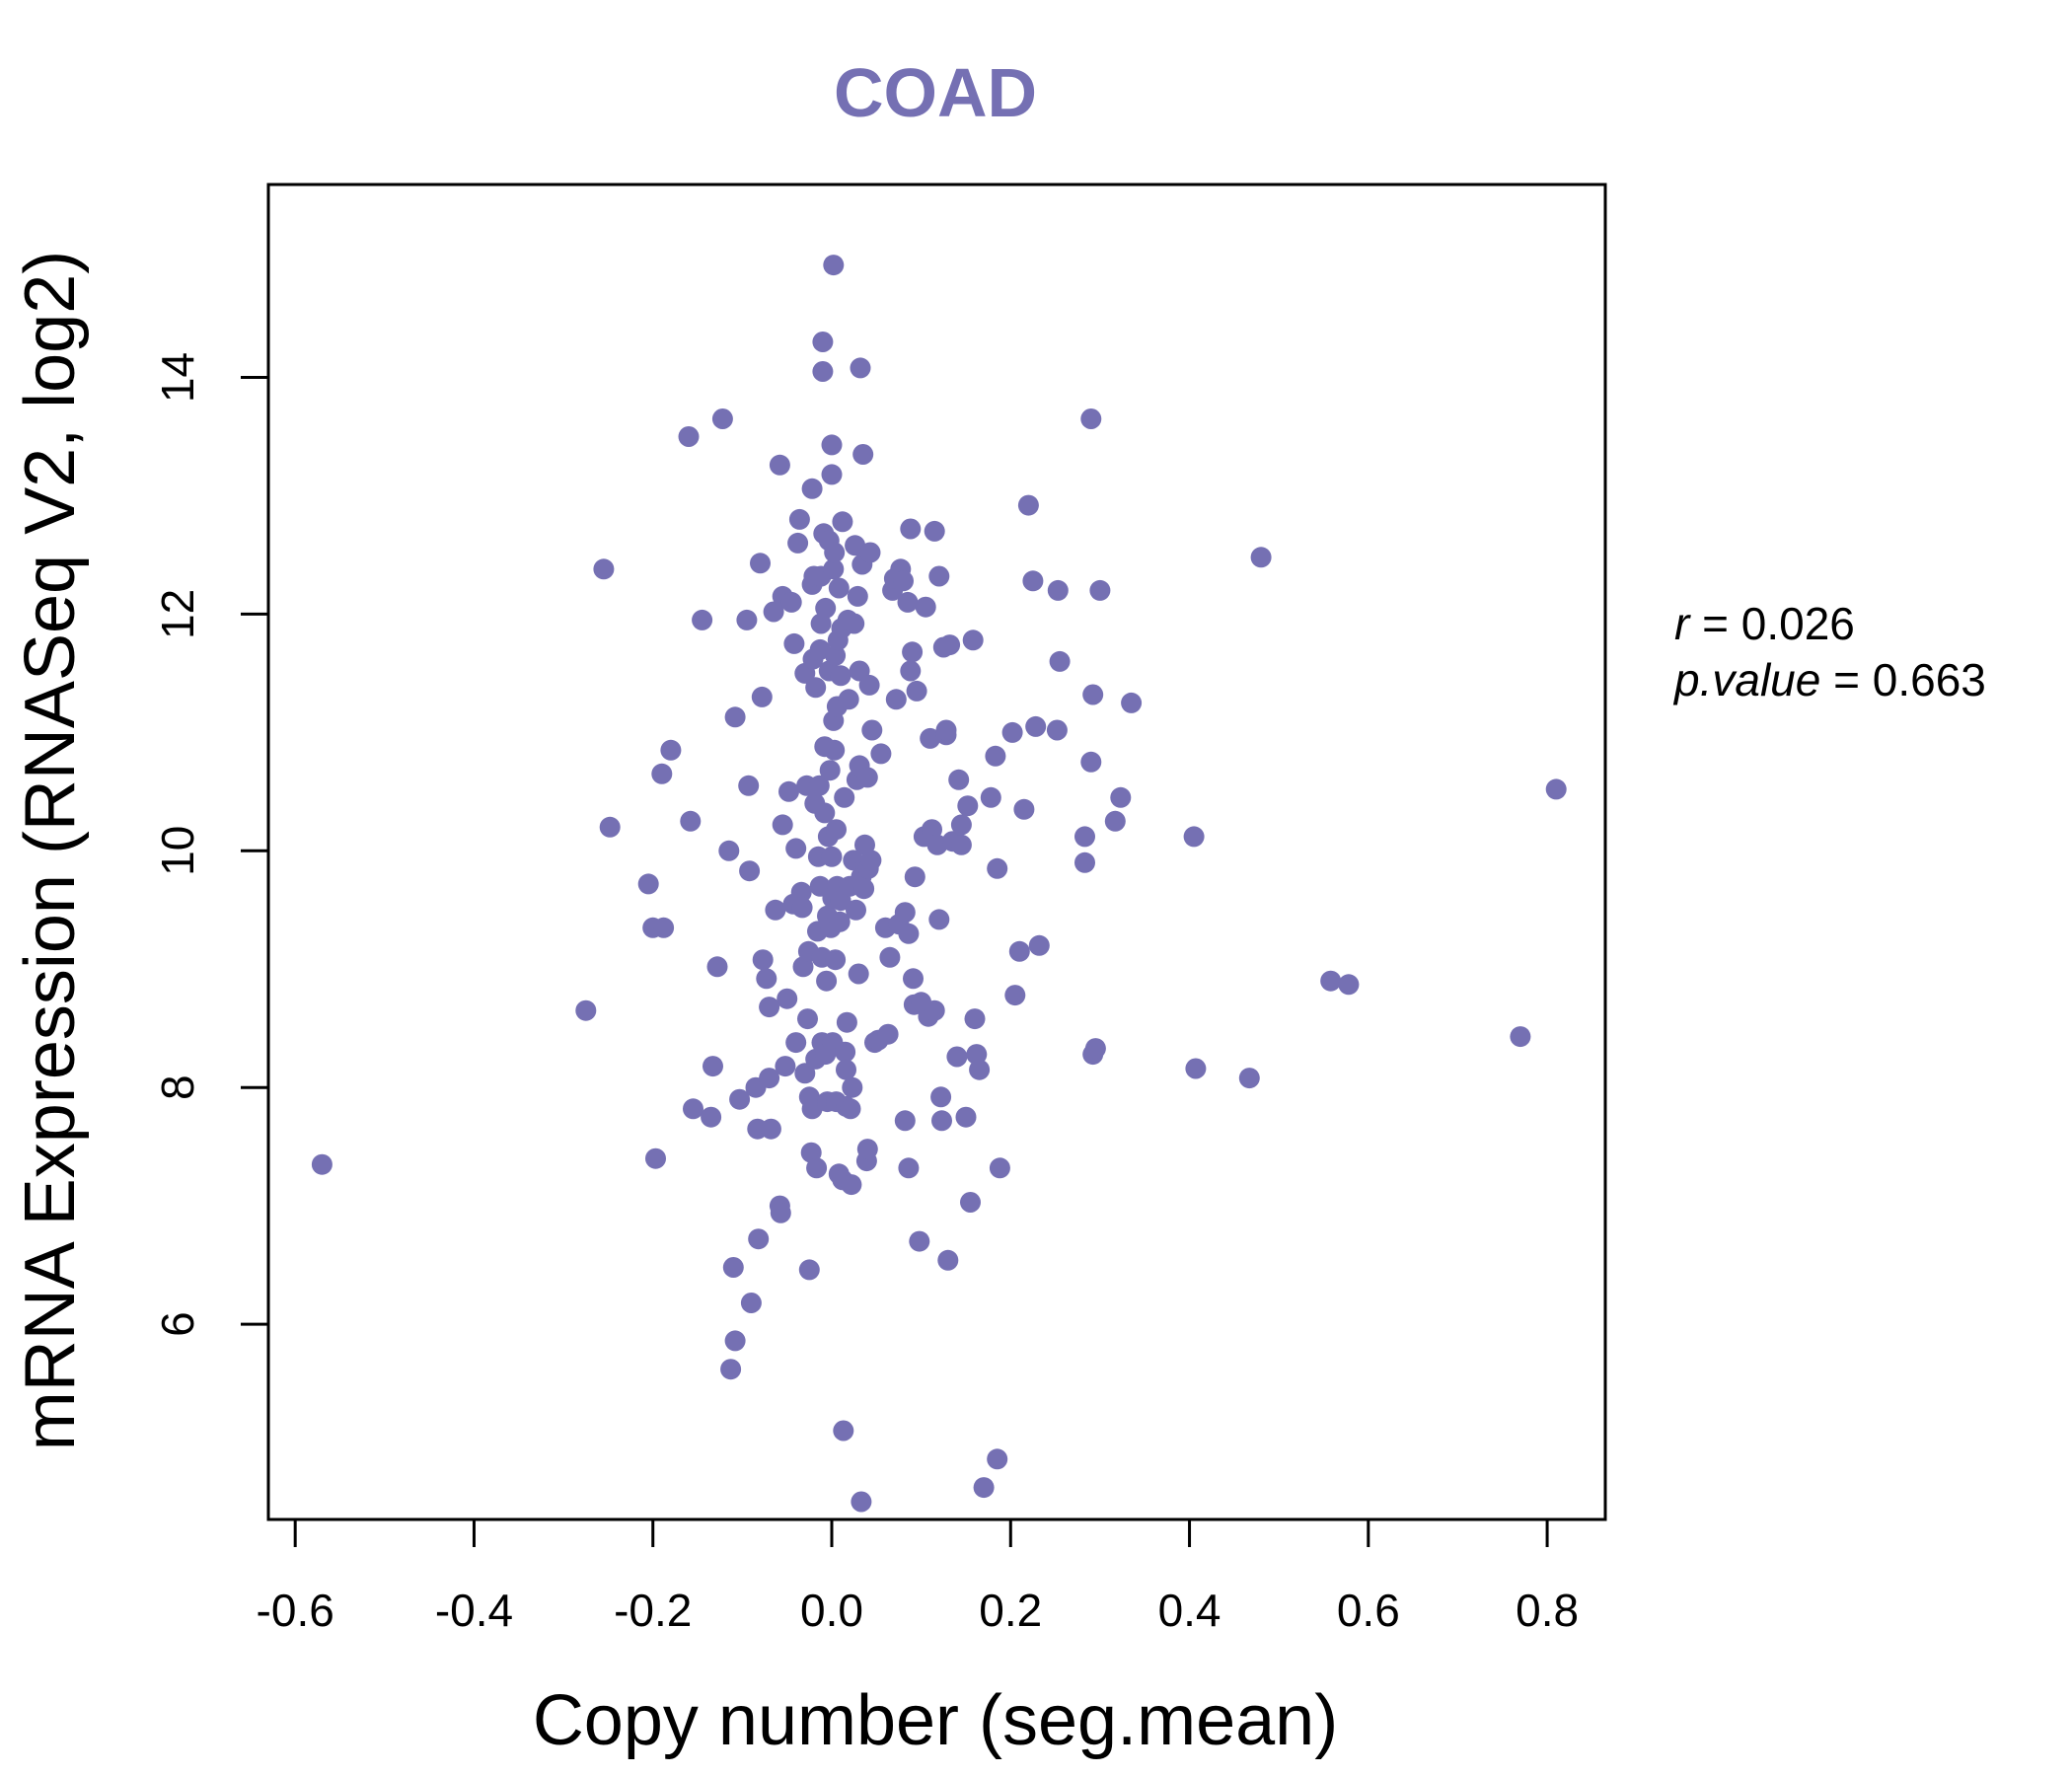 The width and height of the screenshot is (2072, 1776). I want to click on r-annotation: r = 0.026, so click(1765, 624).